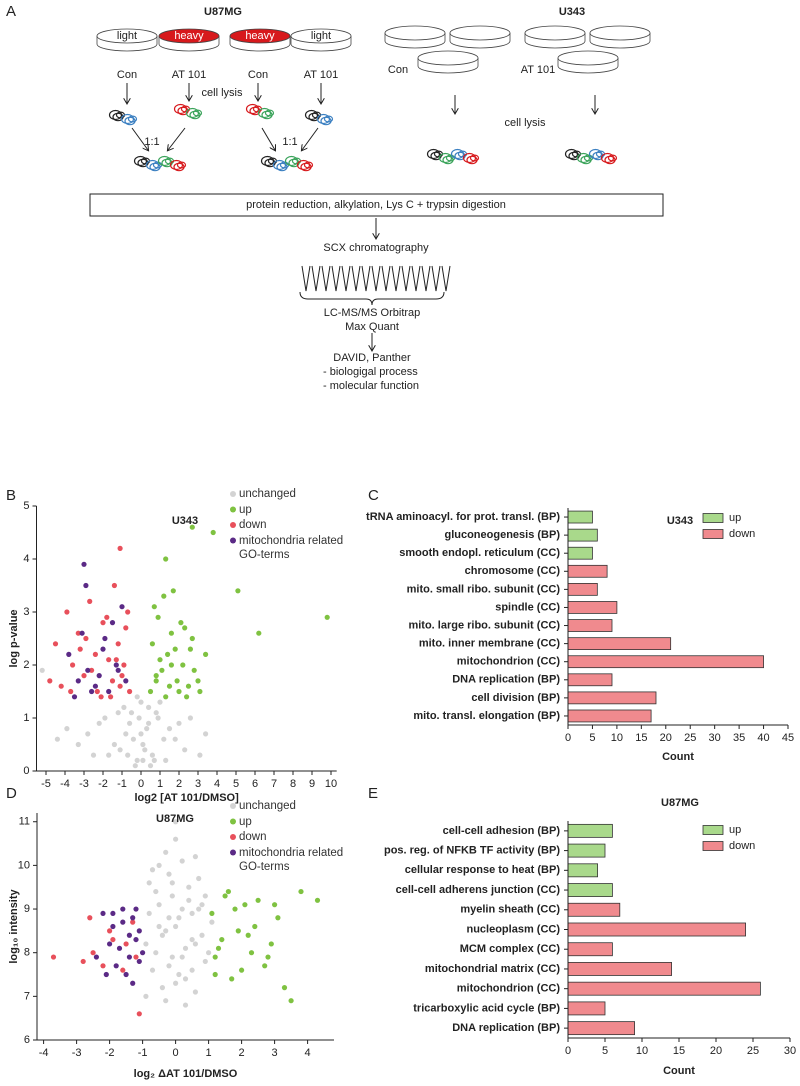  Describe the element at coordinates (678, 757) in the screenshot. I see `x-axis-title: Count` at that location.